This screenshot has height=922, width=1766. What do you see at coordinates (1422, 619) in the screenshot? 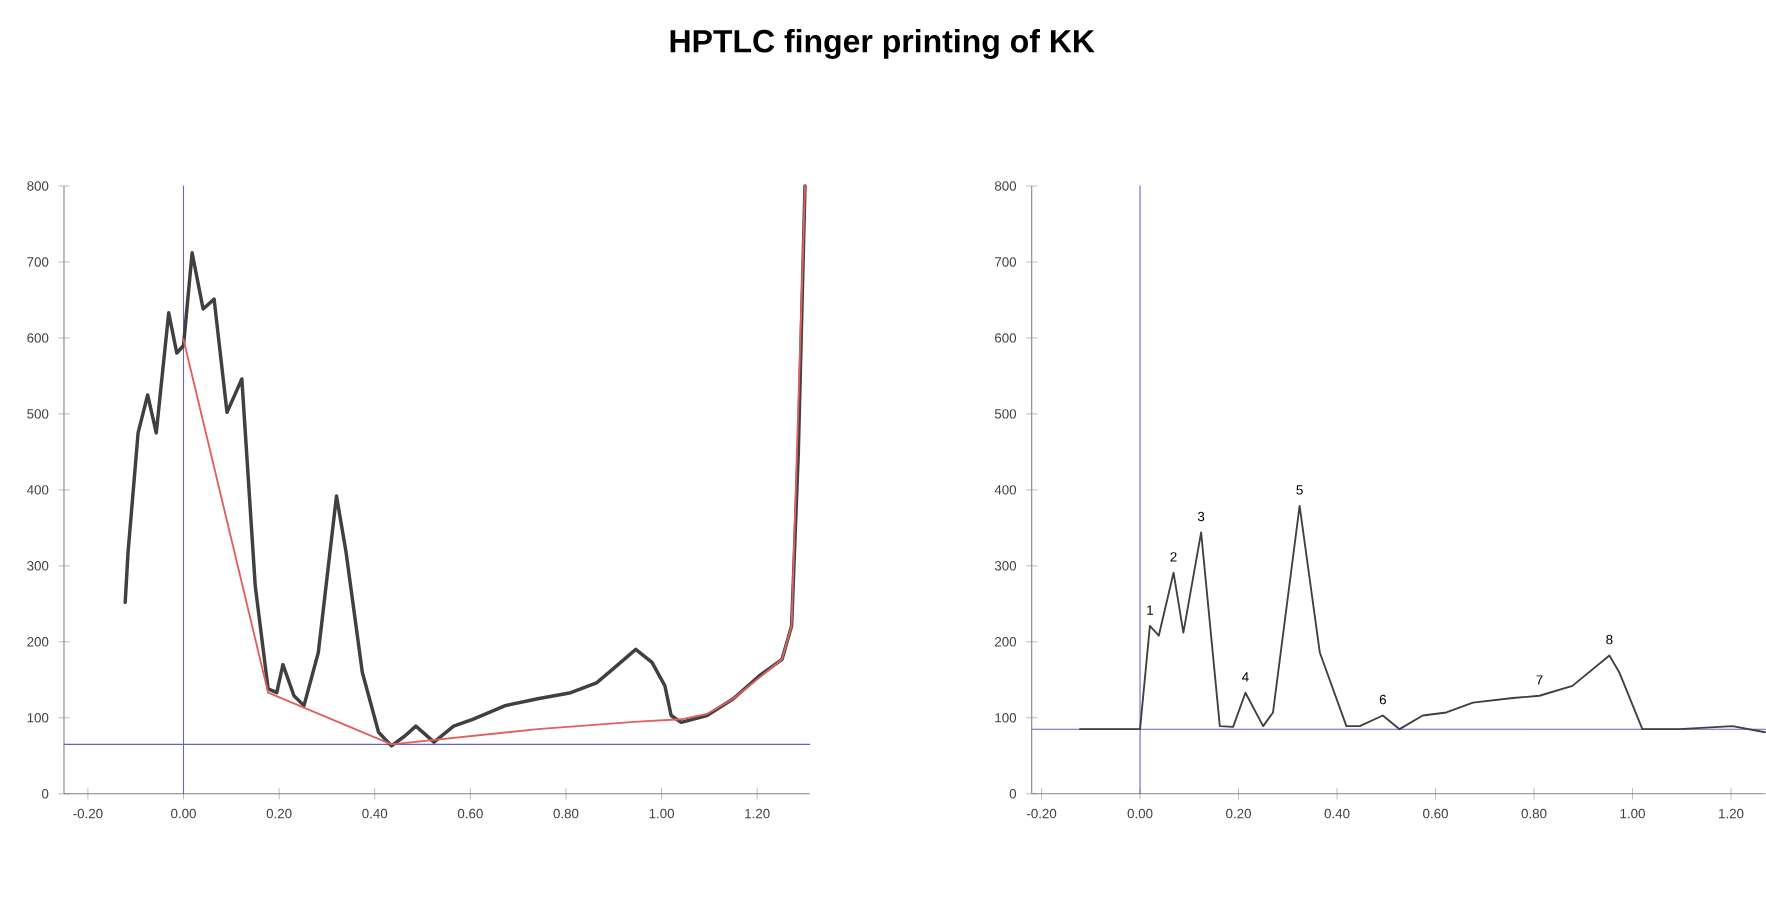
I see `line-series` at bounding box center [1422, 619].